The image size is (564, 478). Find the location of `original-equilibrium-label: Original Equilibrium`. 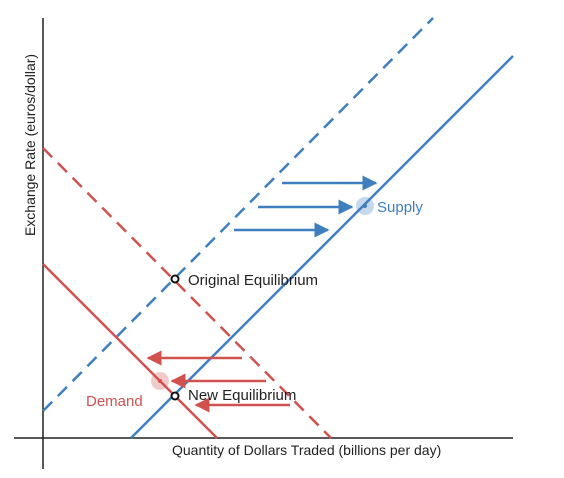

original-equilibrium-label: Original Equilibrium is located at coordinates (253, 280).